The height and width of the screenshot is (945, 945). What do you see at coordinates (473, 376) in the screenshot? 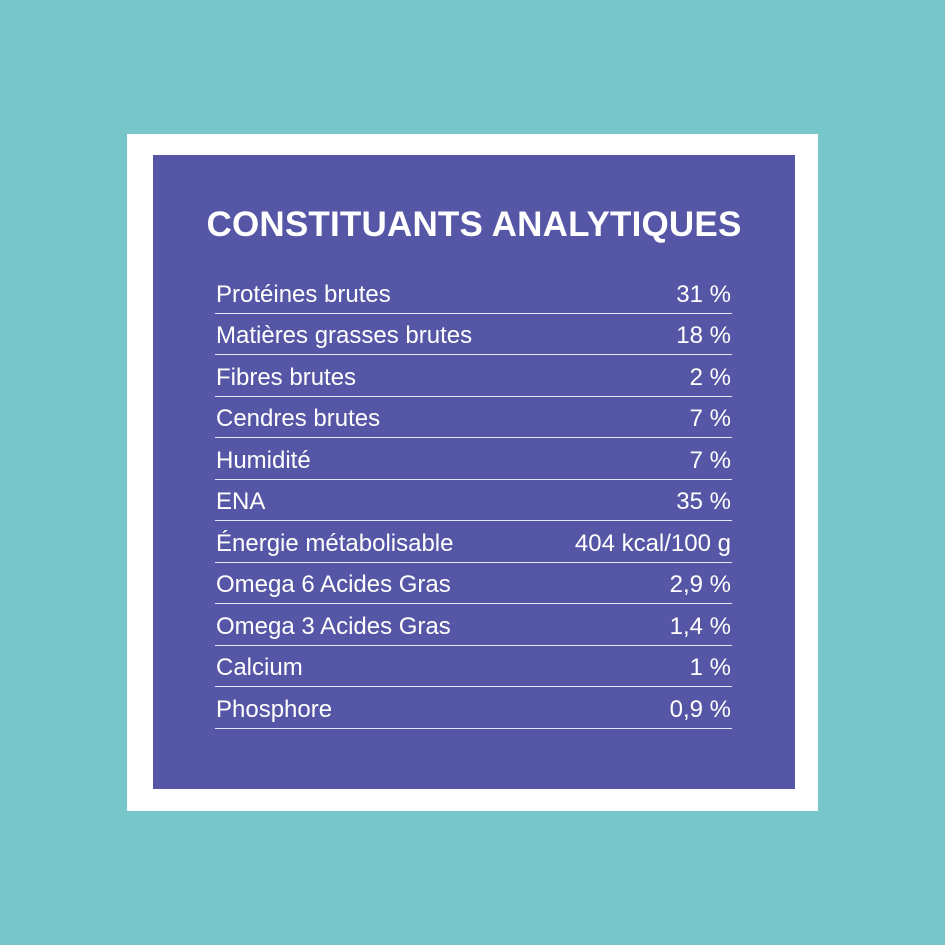
I see `table-row: Fibres brutes 2 %` at bounding box center [473, 376].